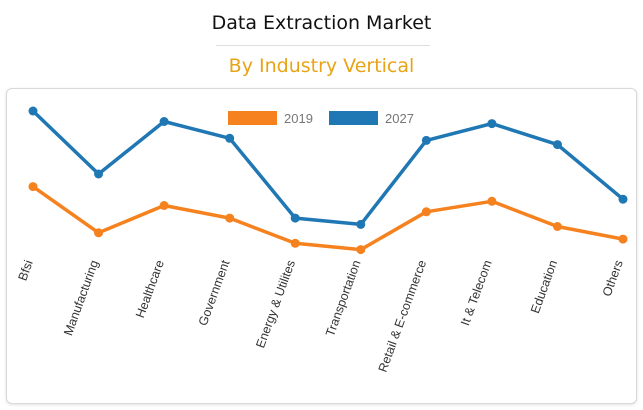 This screenshot has width=643, height=410. Describe the element at coordinates (343, 298) in the screenshot. I see `x-tick-label-transportation: Transportation` at that location.